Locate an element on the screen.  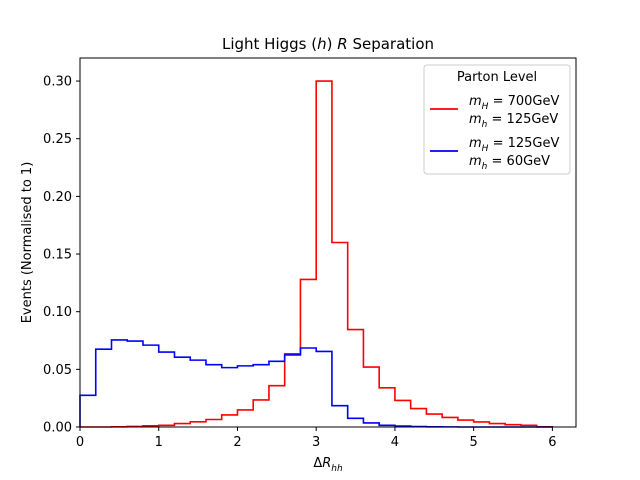
y-axis-label: Events (Normalised to 1) is located at coordinates (27, 243).